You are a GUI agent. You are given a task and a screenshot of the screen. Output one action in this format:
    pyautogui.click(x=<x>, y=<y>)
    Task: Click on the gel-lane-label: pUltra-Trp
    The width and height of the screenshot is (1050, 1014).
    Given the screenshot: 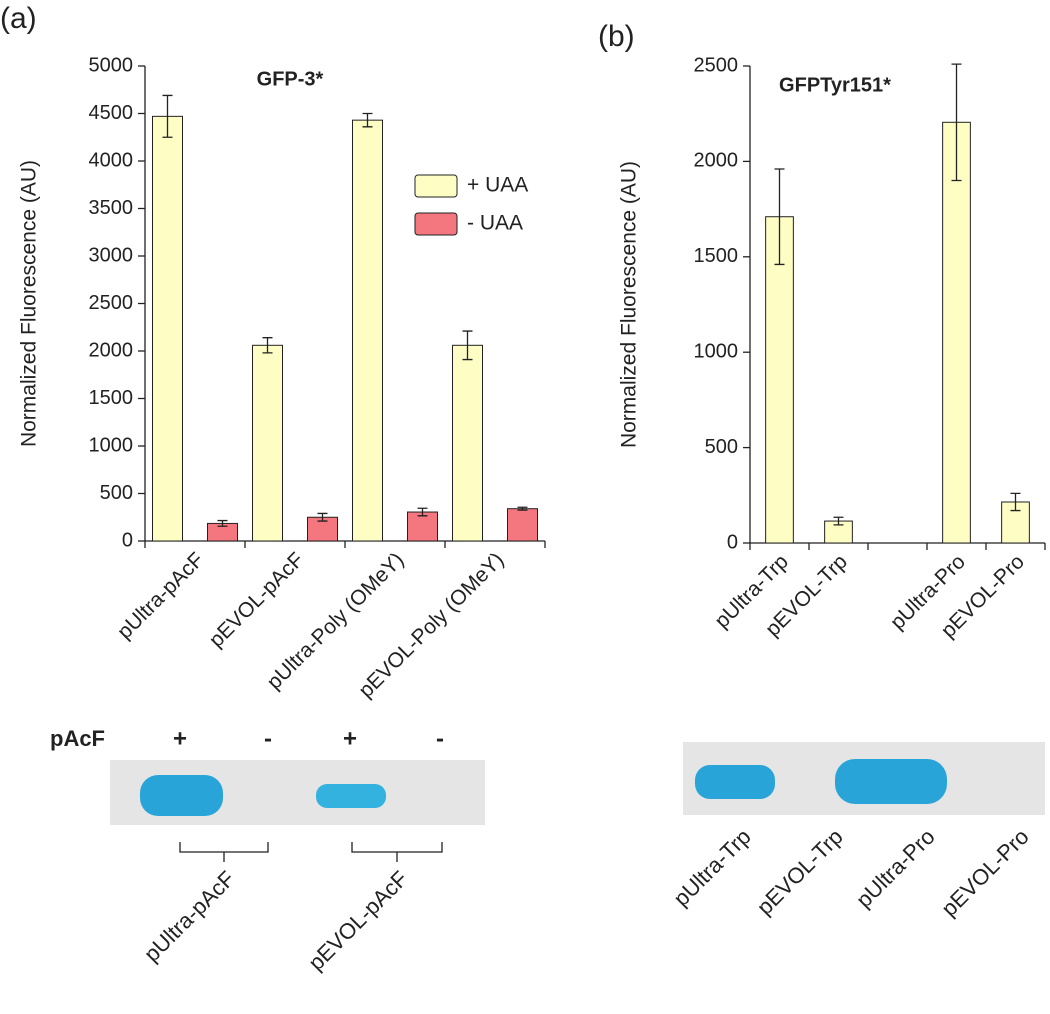 What is the action you would take?
    pyautogui.click(x=712, y=867)
    